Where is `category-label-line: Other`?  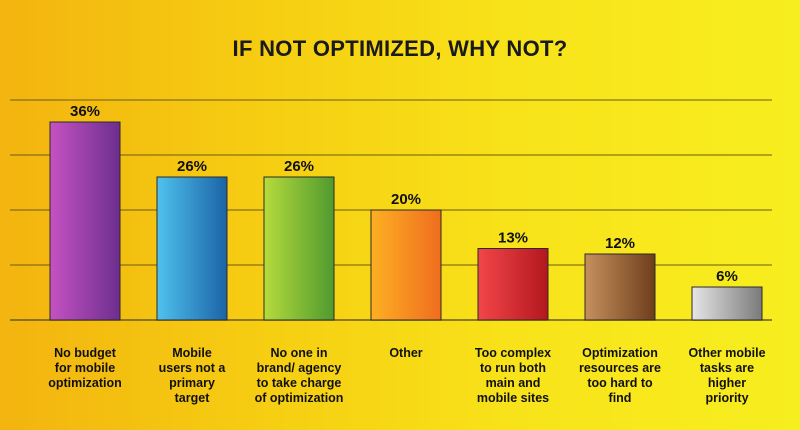
category-label-line: Other is located at coordinates (406, 353).